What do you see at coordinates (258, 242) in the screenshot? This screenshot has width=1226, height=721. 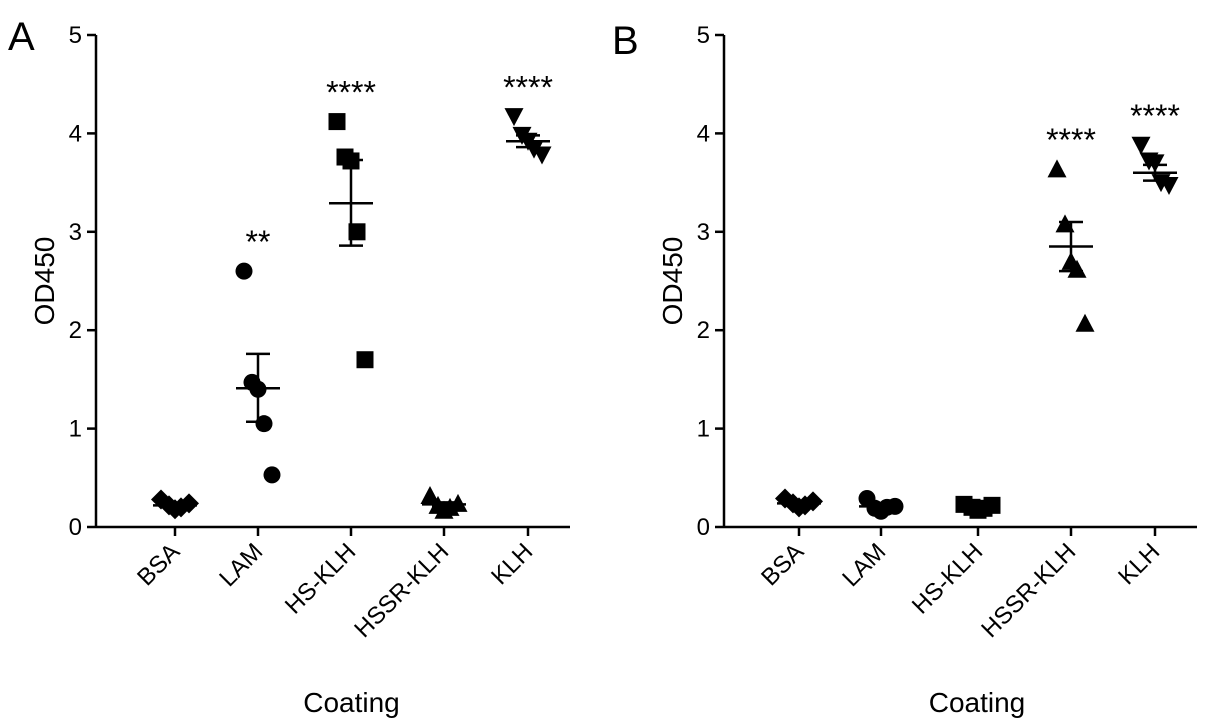 I see `significance-label: **` at bounding box center [258, 242].